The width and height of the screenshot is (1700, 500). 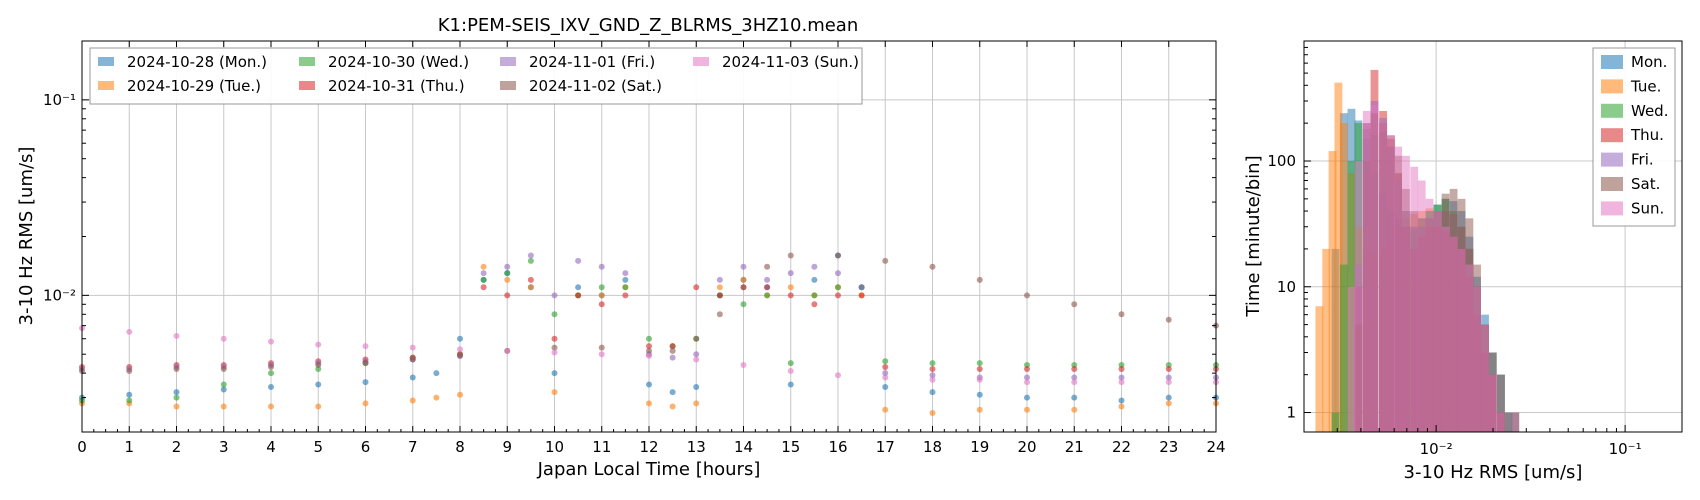 I want to click on x-tick-label: 2, so click(x=177, y=447).